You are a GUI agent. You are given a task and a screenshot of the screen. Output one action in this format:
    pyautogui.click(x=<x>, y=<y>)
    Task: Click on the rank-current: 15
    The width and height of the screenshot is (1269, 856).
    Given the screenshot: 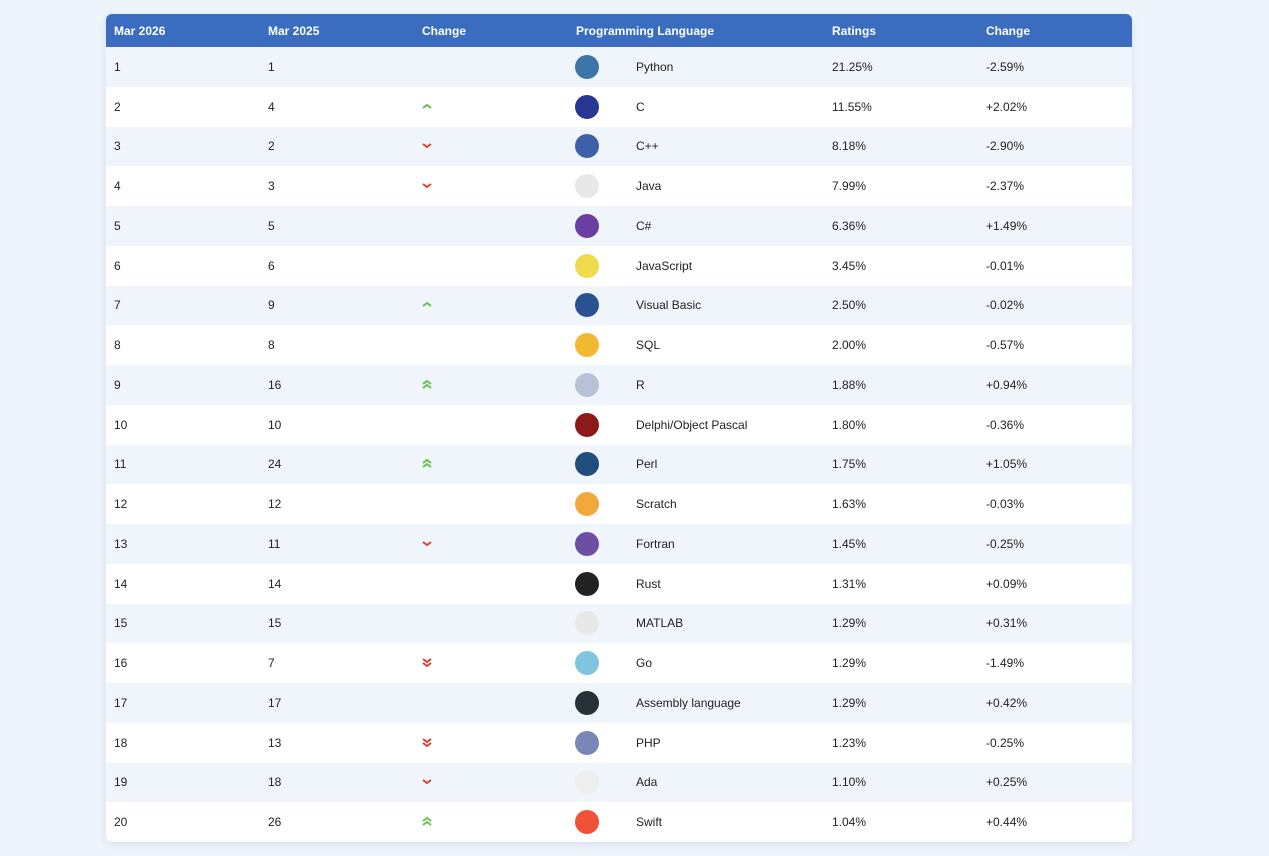 What is the action you would take?
    pyautogui.click(x=121, y=623)
    